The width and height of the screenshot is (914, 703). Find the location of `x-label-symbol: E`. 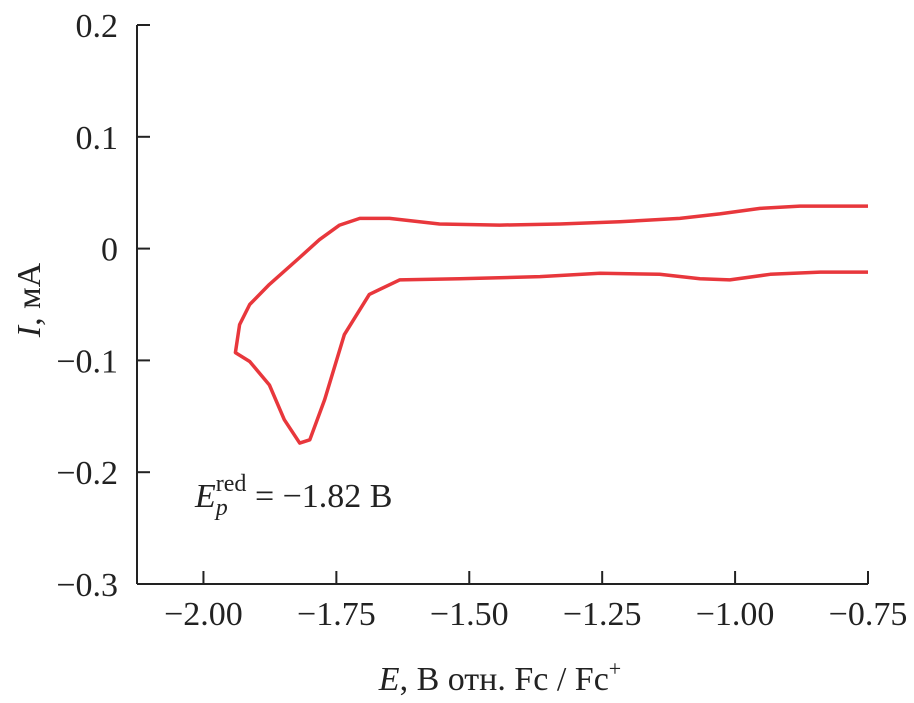

x-label-symbol: E is located at coordinates (389, 679).